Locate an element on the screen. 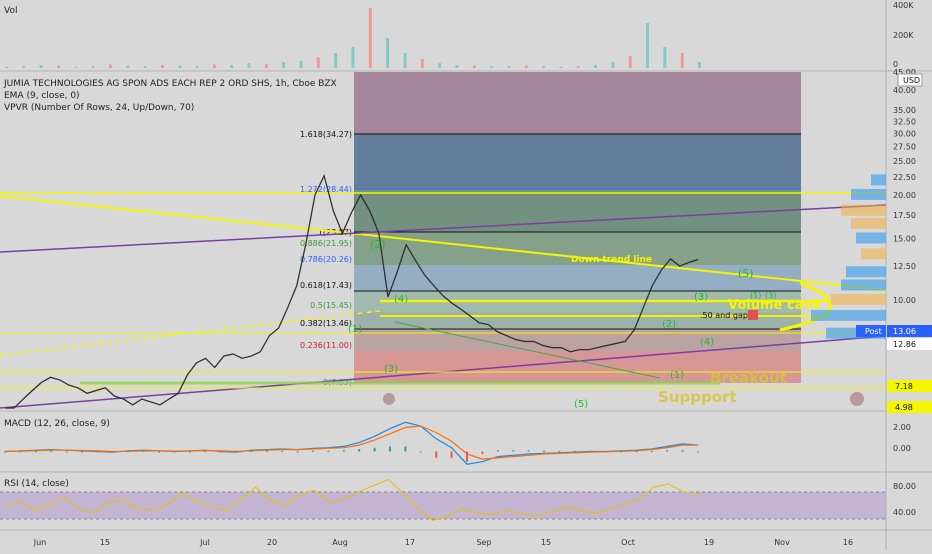 Image resolution: width=932 pixels, height=554 pixels. fib-label: 0.382(13.46) is located at coordinates (326, 323).